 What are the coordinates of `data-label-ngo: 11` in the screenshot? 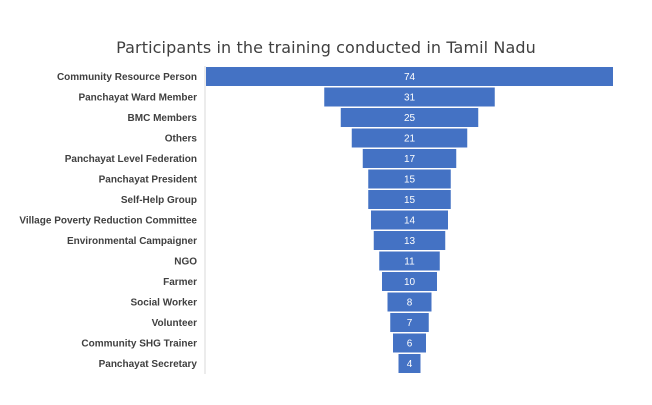 It's located at (409, 262).